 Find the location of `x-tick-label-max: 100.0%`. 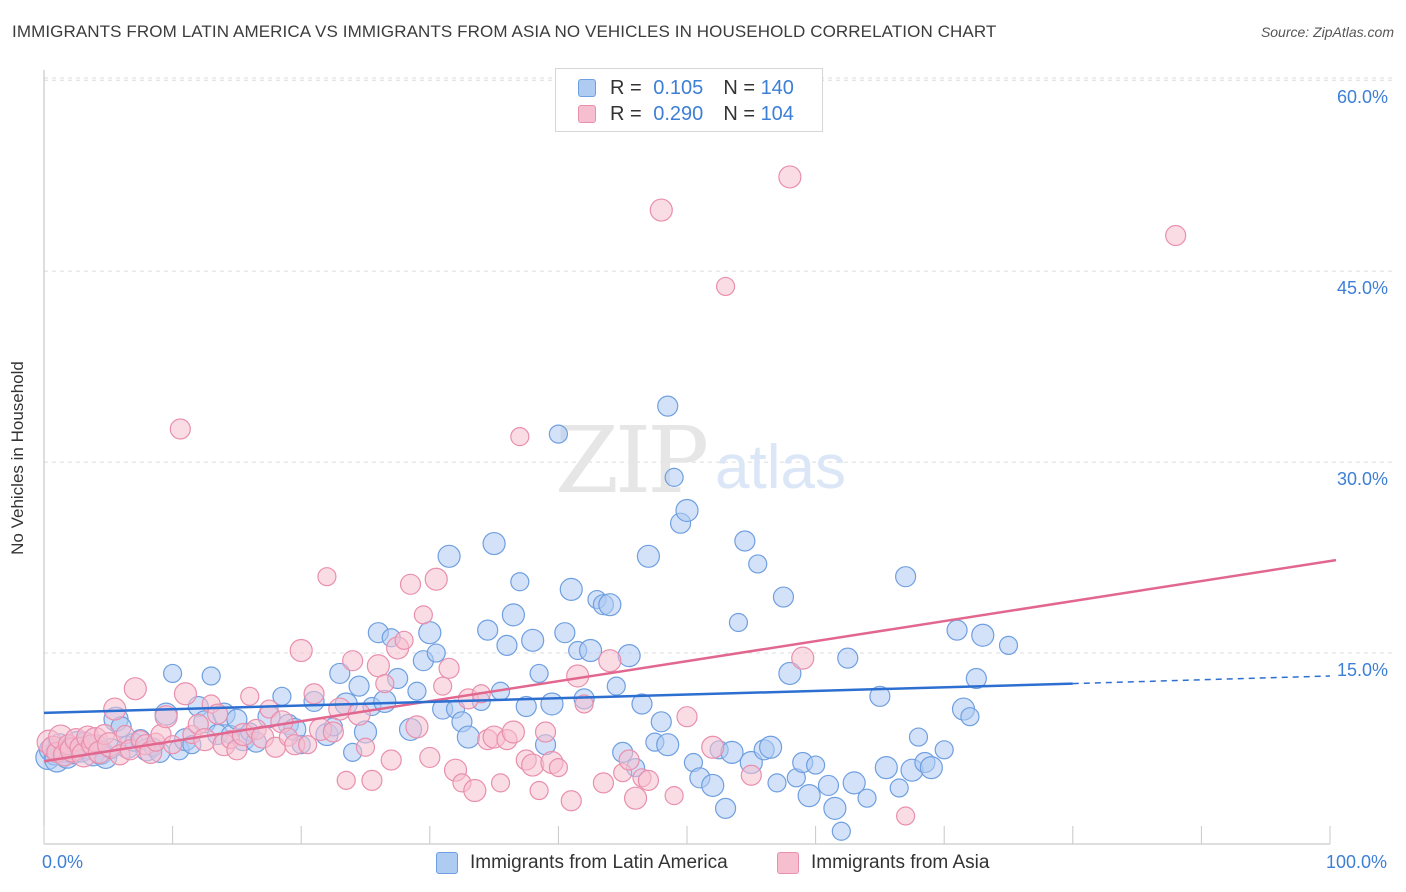

x-tick-label-max: 100.0% is located at coordinates (1357, 862).